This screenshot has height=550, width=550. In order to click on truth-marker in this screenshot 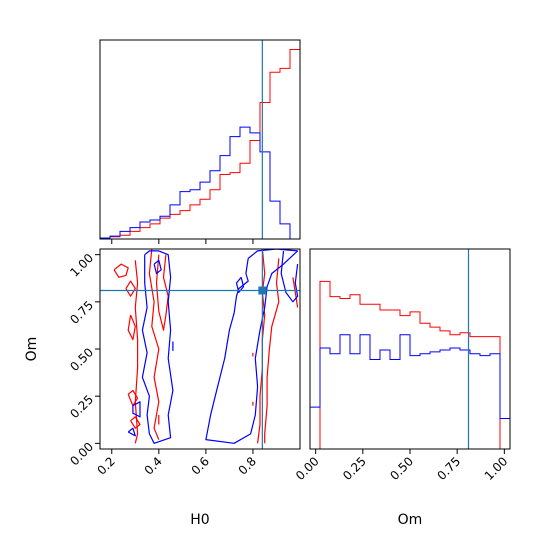, I will do `click(262, 290)`.